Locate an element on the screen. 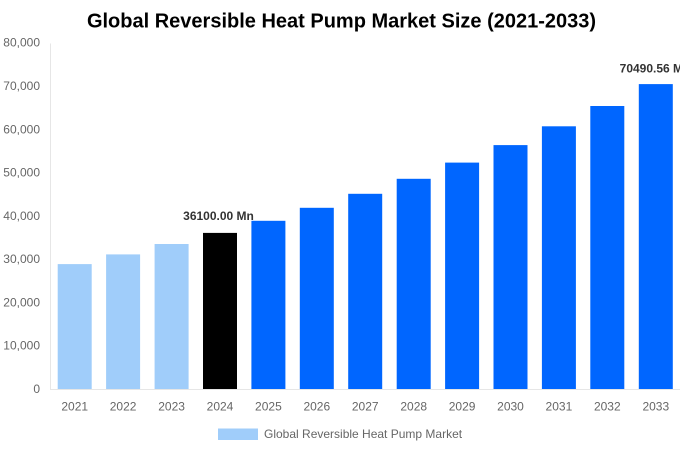  svg-text: 10,000 is located at coordinates (21, 346).